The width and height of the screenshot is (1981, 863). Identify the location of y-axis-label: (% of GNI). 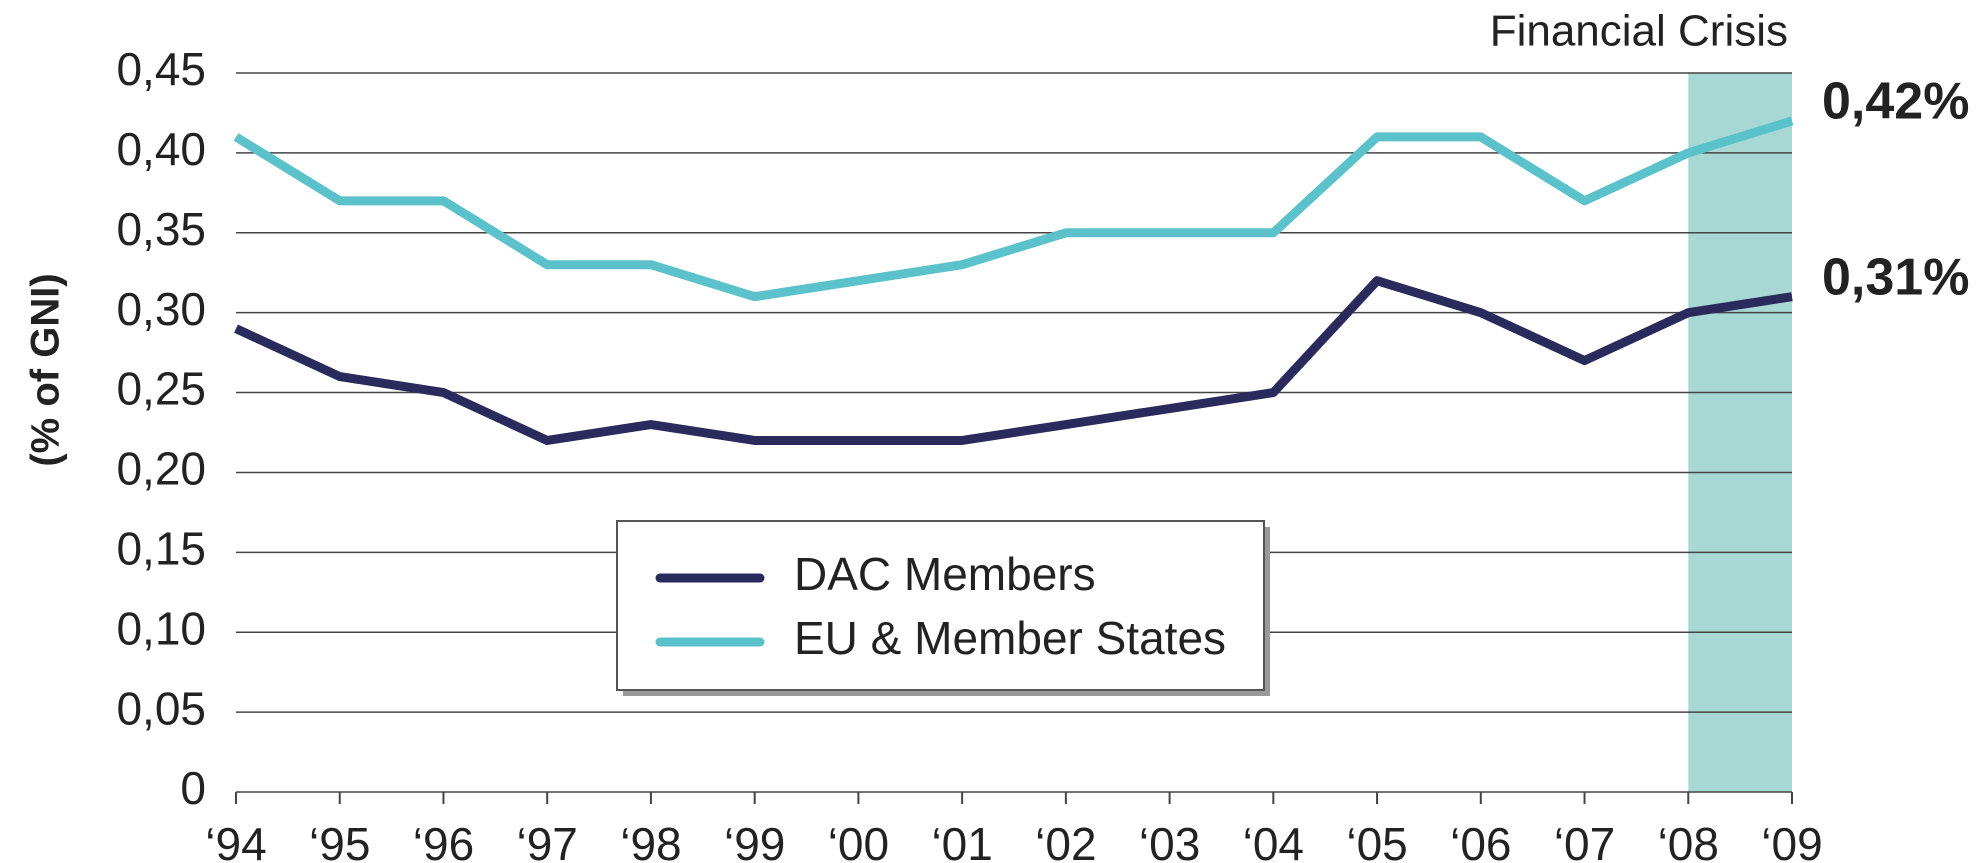
(46, 369).